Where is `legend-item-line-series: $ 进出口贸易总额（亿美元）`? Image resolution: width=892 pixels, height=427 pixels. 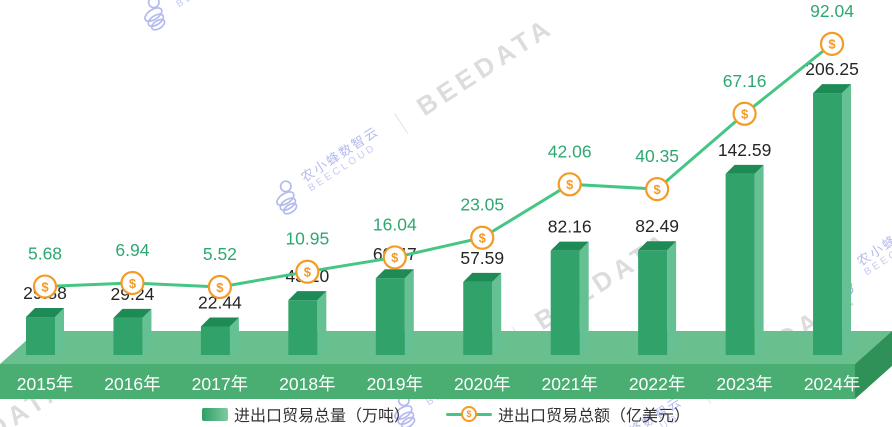 legend-item-line-series: $ 进出口贸易总额（亿美元） is located at coordinates (568, 414).